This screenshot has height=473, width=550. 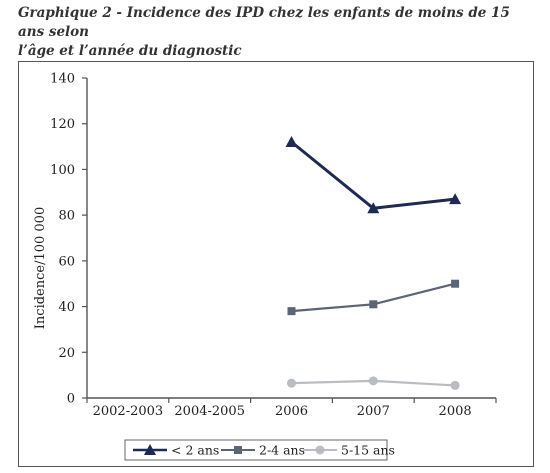 I want to click on x-tick-label: 2002-2003, so click(x=128, y=411).